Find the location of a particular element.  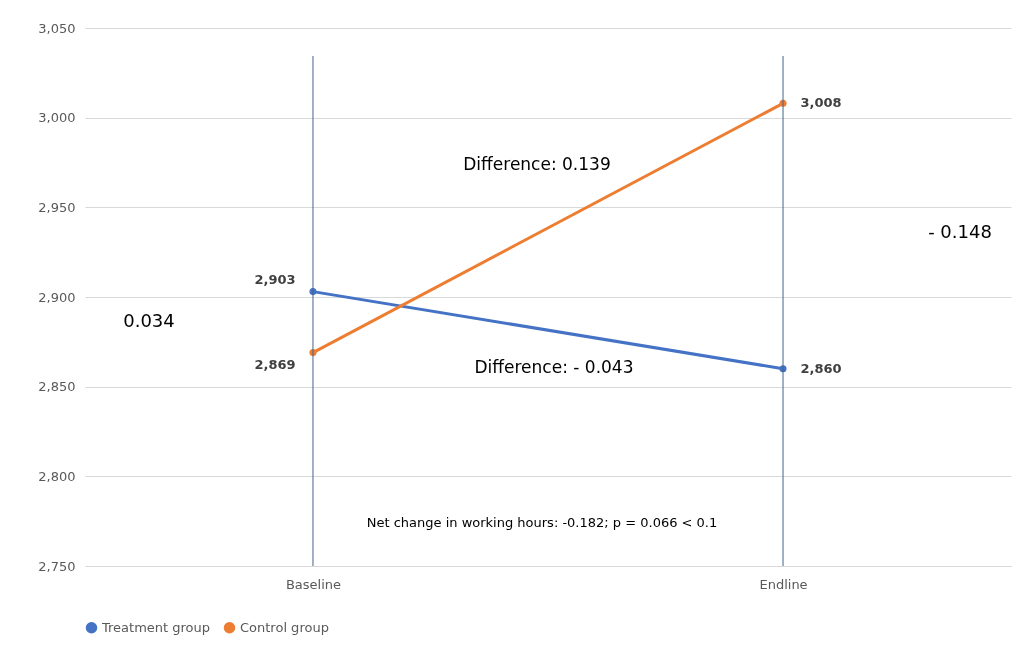

data-label: 2,903 is located at coordinates (275, 279).